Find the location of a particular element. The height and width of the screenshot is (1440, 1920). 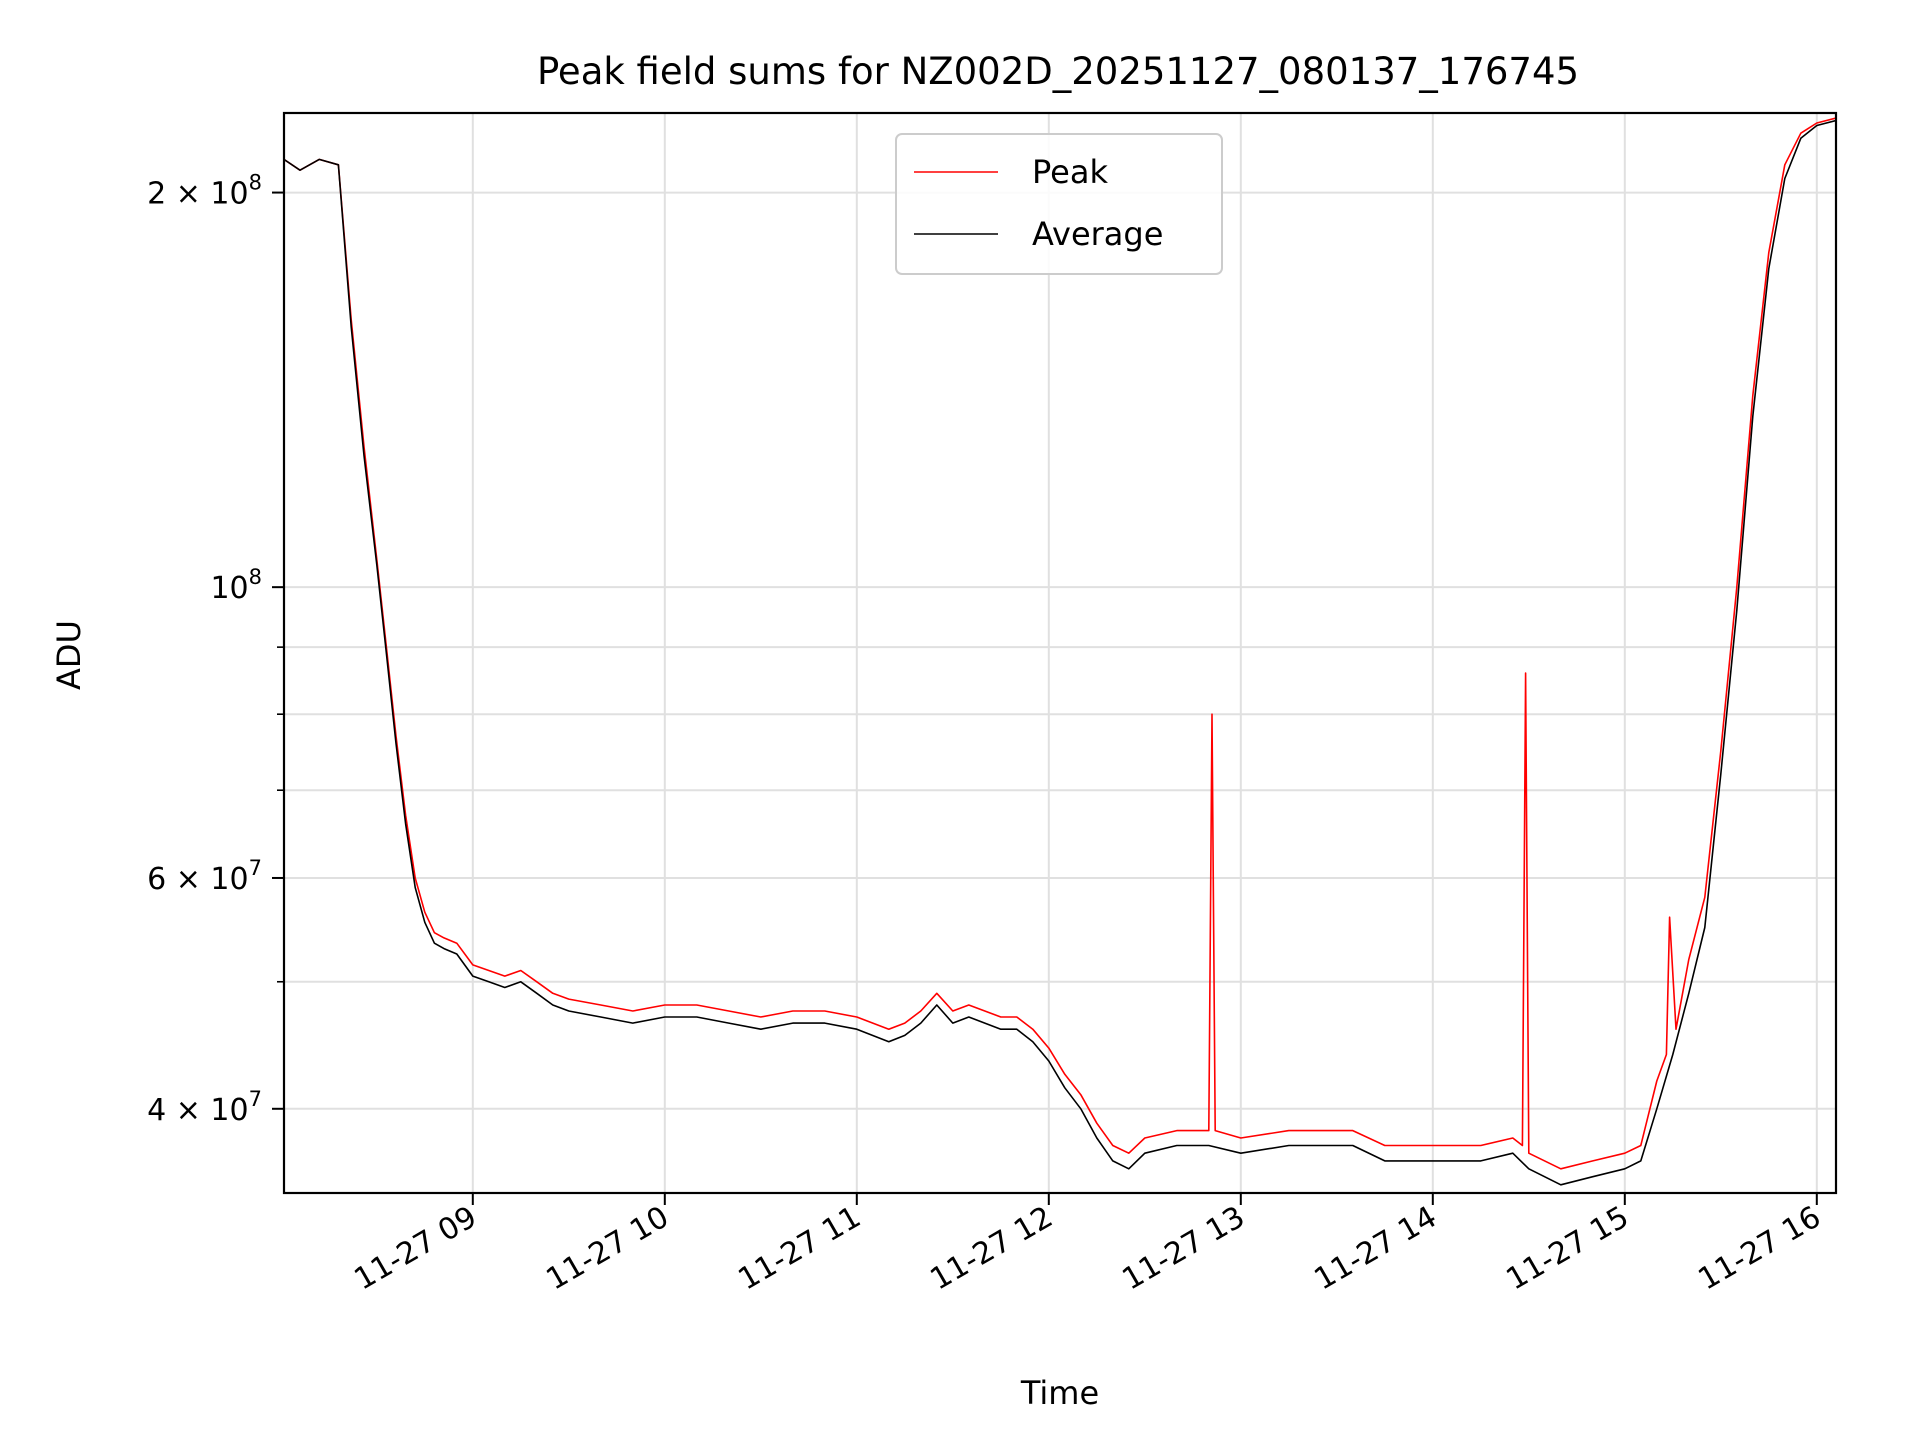

legend: Peak Average is located at coordinates (1059, 204).